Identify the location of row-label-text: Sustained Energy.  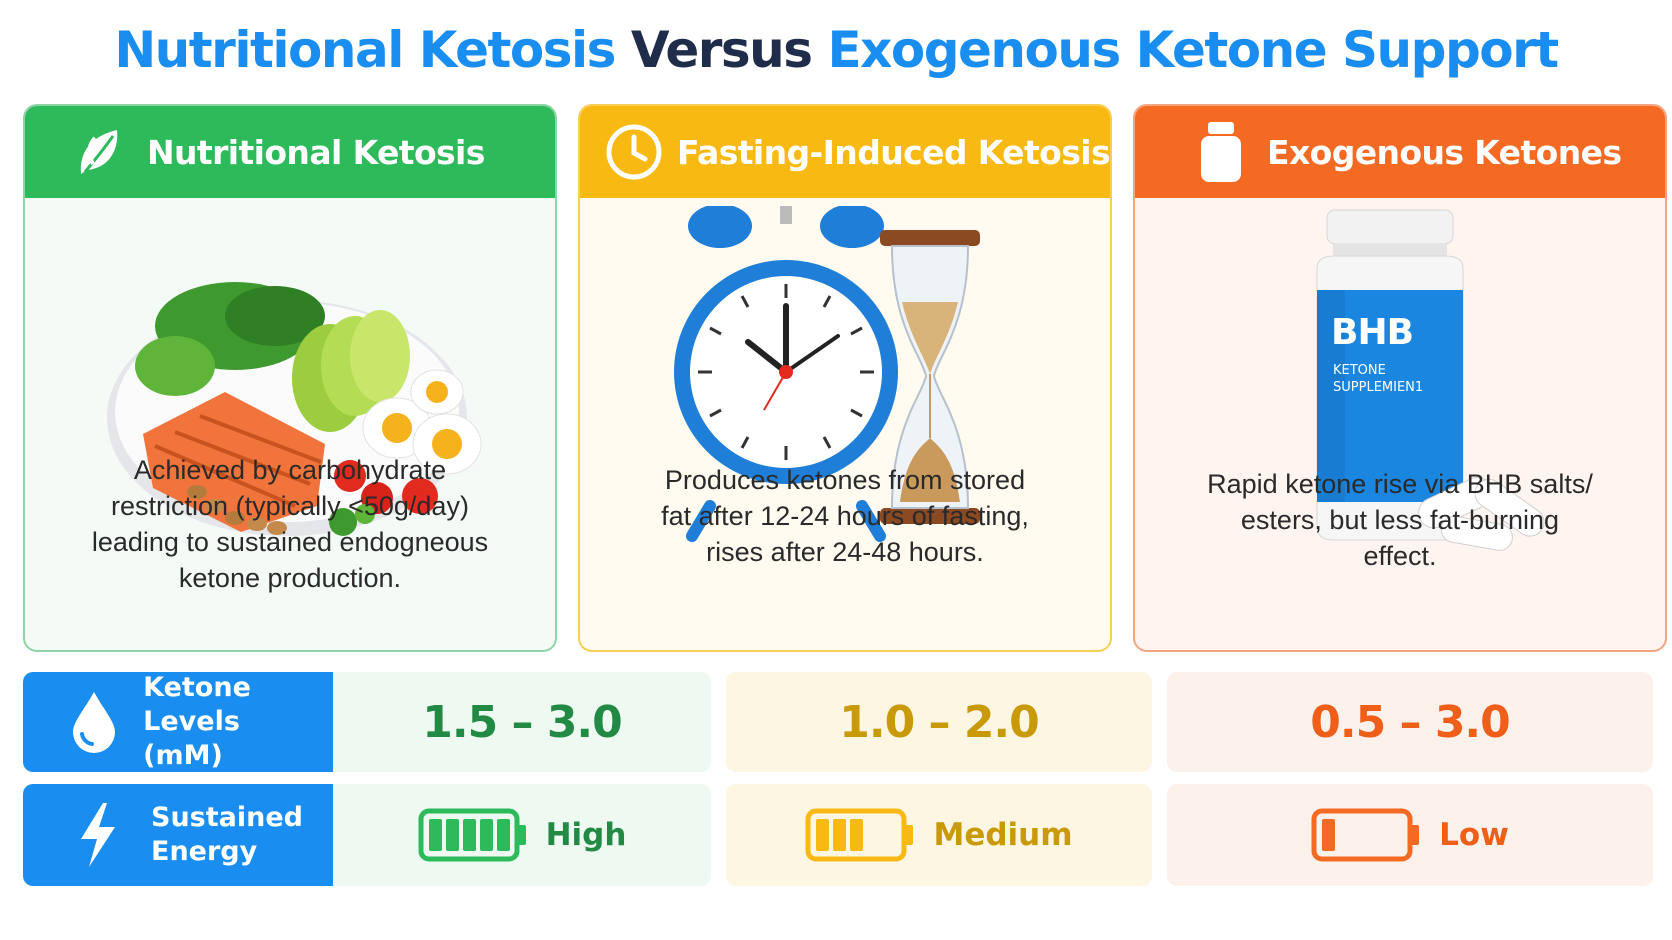
(227, 835).